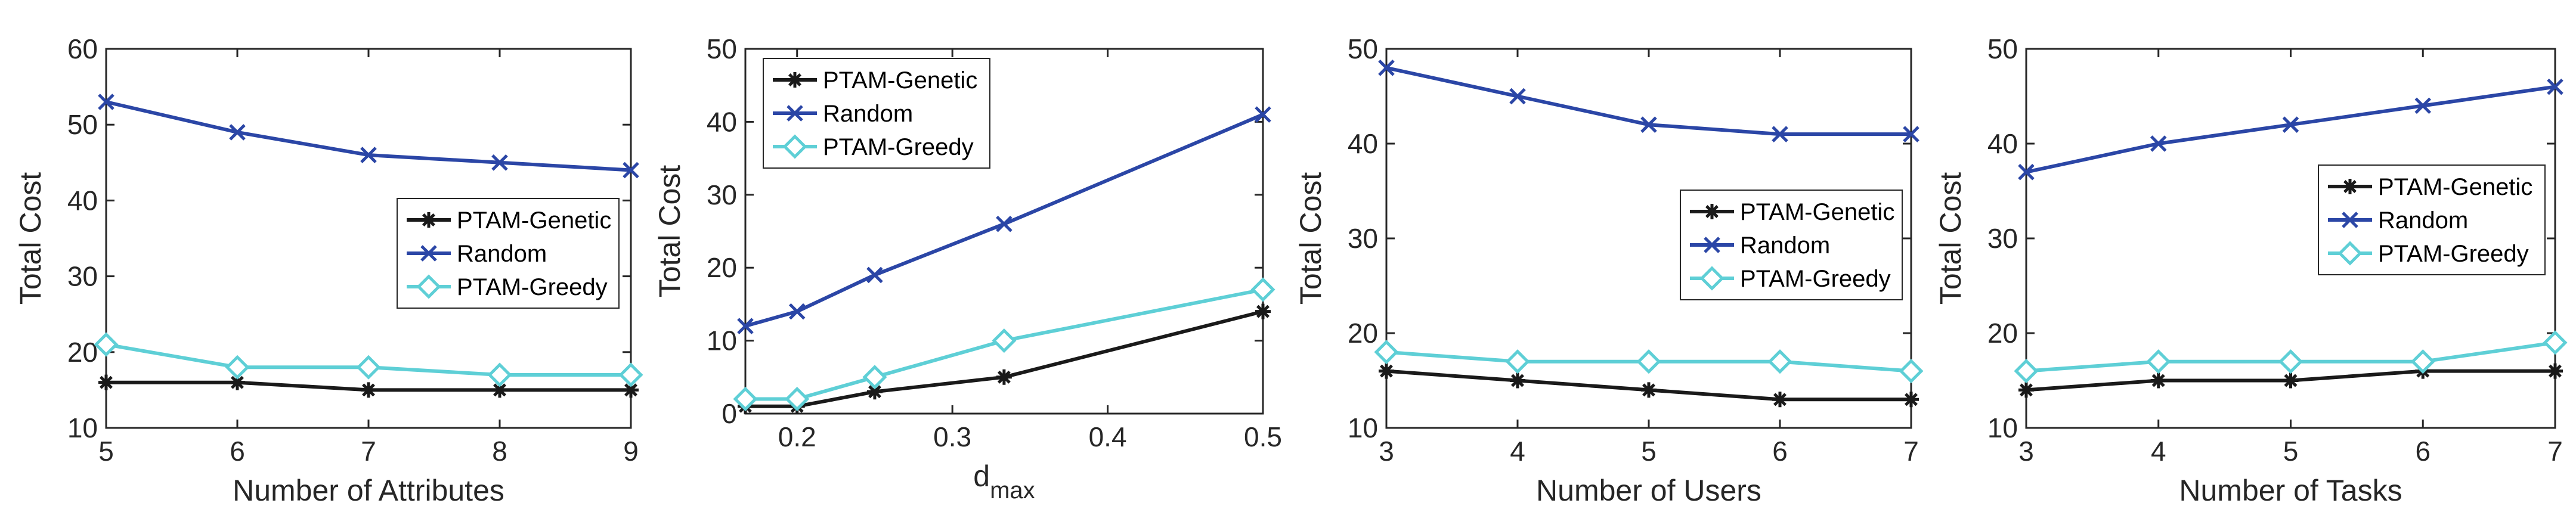  What do you see at coordinates (82, 48) in the screenshot?
I see `y-tick-label: 60` at bounding box center [82, 48].